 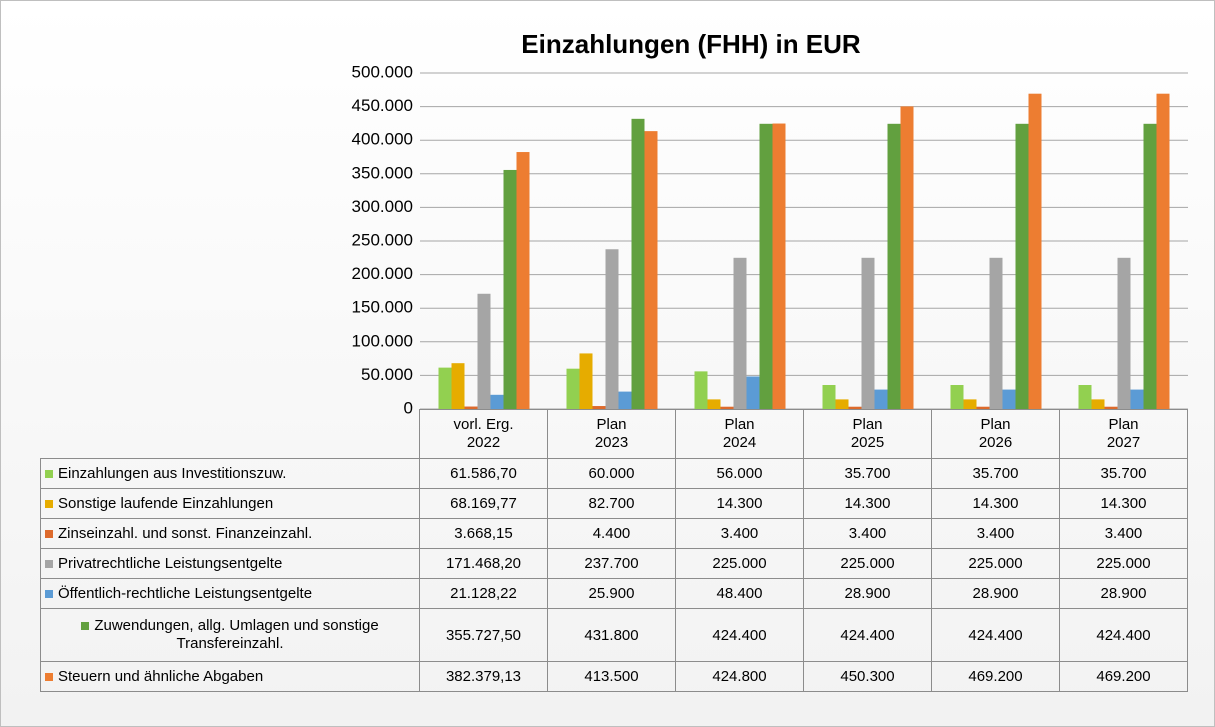 I want to click on value-label: 450.300, so click(x=867, y=676).